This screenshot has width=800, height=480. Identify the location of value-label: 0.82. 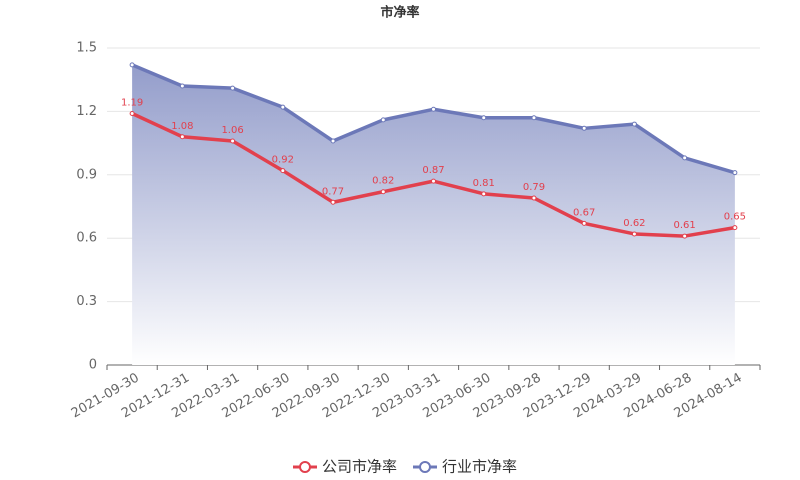
(383, 181).